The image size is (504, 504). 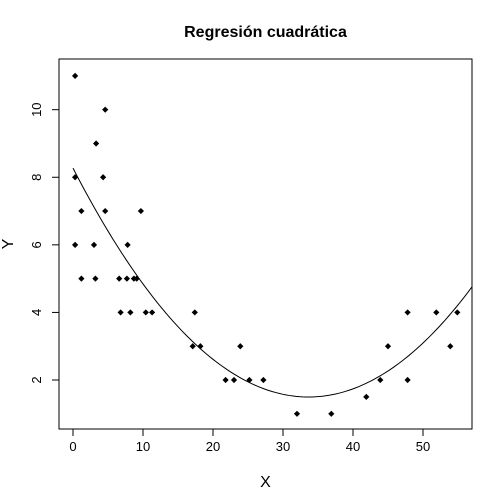 I want to click on x-axis-label: X, so click(x=265, y=482).